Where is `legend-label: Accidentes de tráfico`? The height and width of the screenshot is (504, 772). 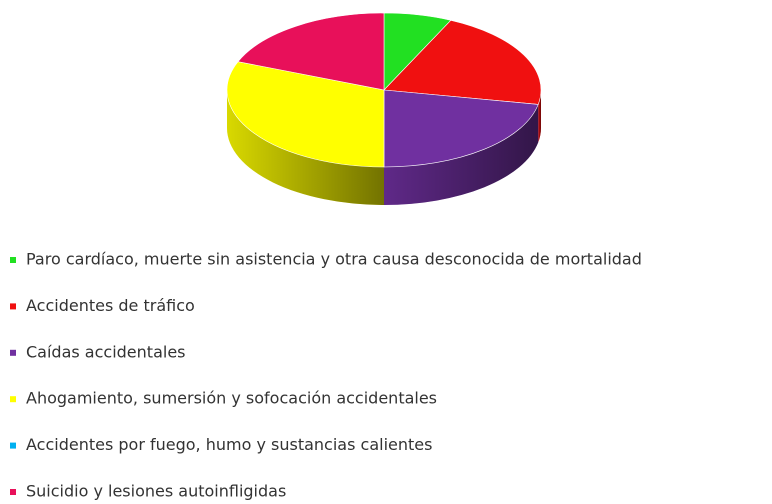 legend-label: Accidentes de tráfico is located at coordinates (110, 305).